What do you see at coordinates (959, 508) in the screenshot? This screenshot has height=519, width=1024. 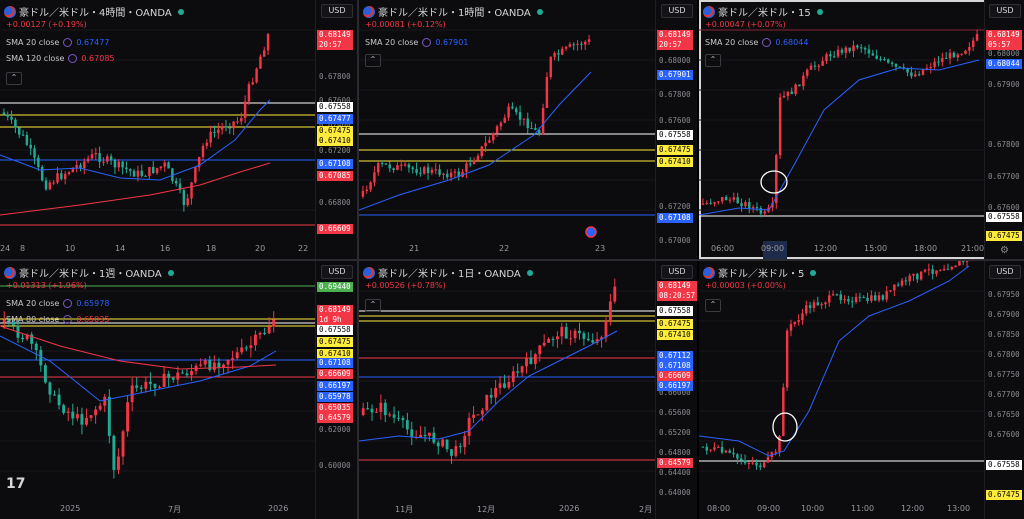 I see `time-tick-label: 13:00` at bounding box center [959, 508].